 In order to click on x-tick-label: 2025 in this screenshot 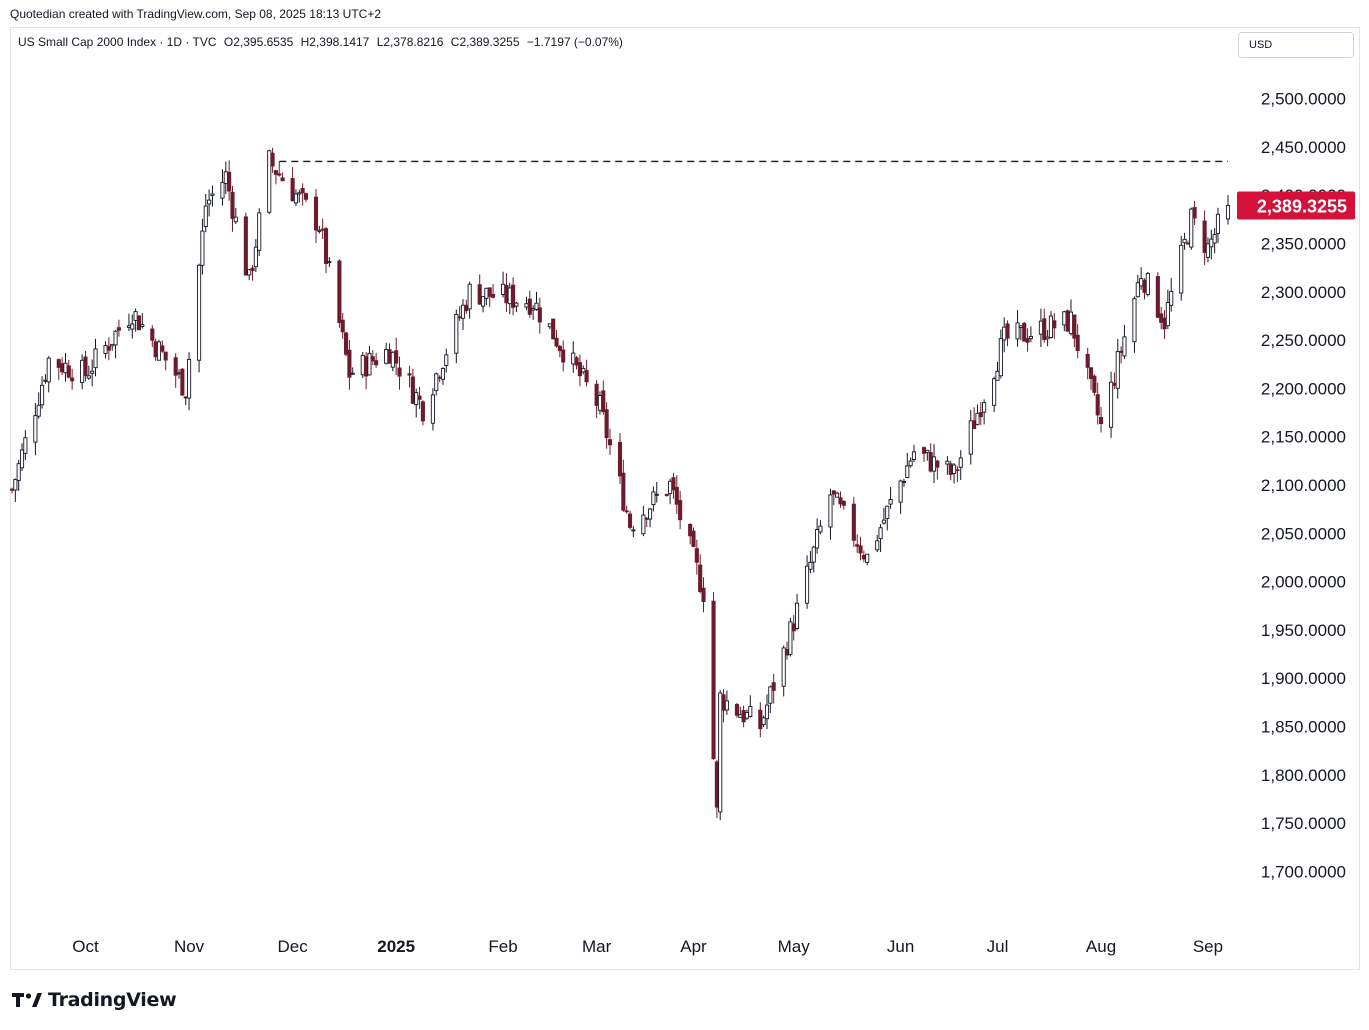, I will do `click(396, 946)`.